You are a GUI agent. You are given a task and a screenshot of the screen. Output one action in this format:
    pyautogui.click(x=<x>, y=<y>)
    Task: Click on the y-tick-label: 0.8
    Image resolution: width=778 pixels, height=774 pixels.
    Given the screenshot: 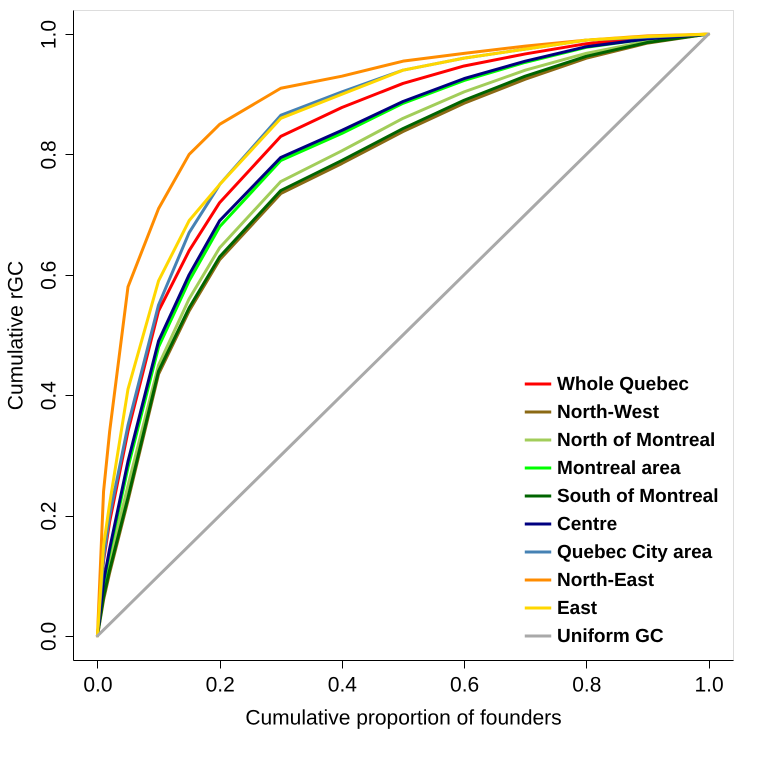 What is the action you would take?
    pyautogui.click(x=49, y=155)
    